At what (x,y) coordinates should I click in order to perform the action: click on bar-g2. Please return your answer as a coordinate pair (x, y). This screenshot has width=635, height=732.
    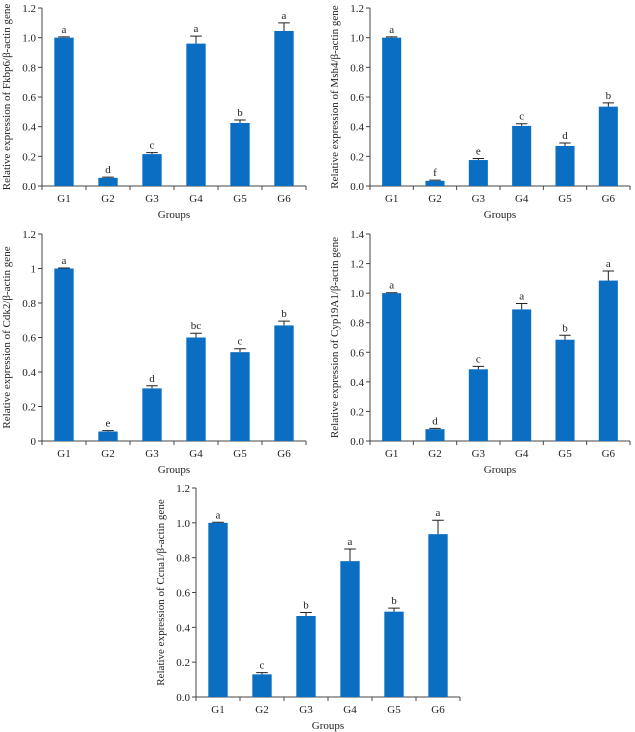
    Looking at the image, I should click on (435, 183).